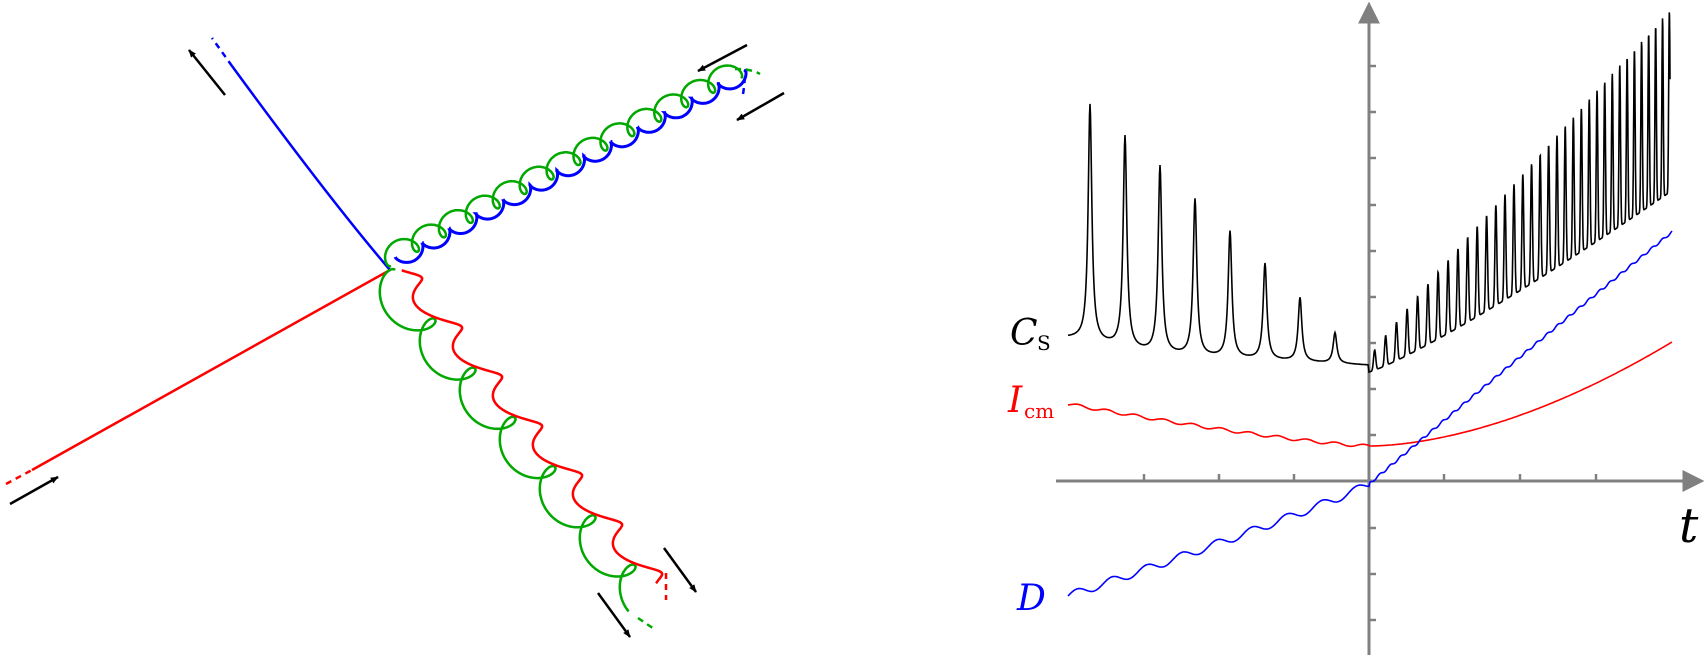 The image size is (1705, 655). Describe the element at coordinates (532, 427) in the screenshot. I see `red-binary-trajectory-lower` at that location.